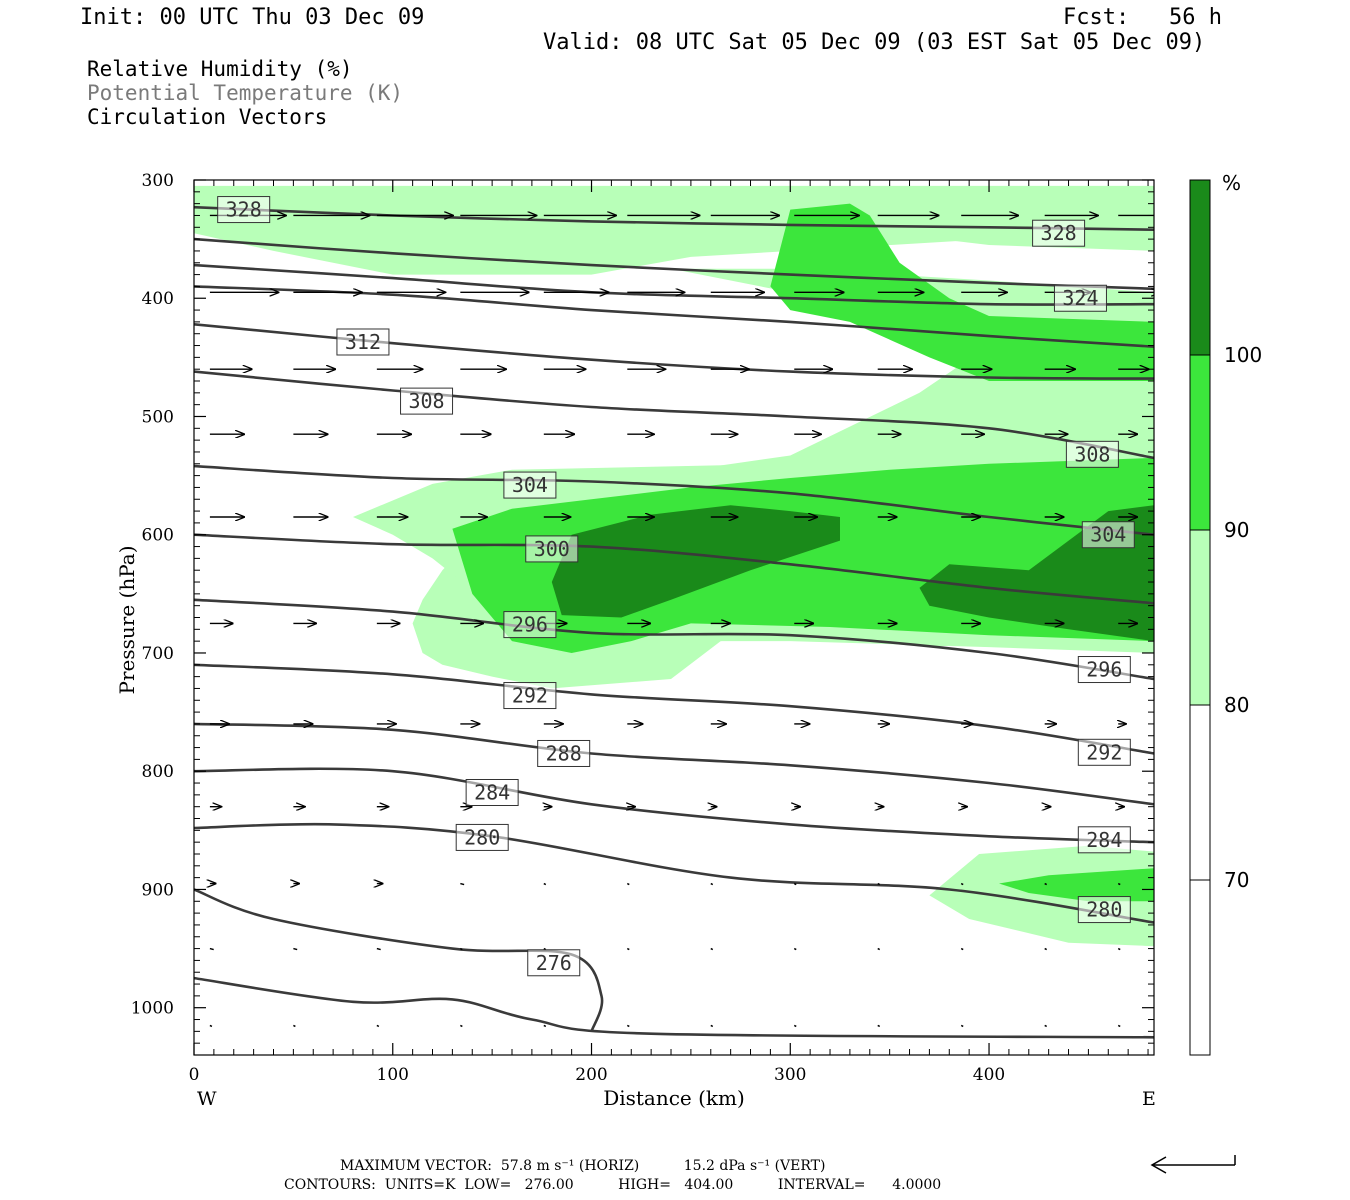 This screenshot has width=1350, height=1200. Describe the element at coordinates (1080, 298) in the screenshot. I see `svg-text: 324` at that location.